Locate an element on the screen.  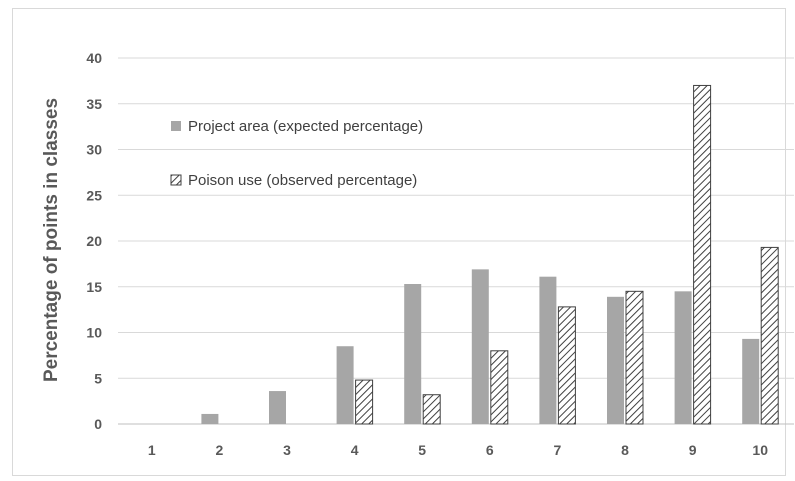
x-tick-label: 4 is located at coordinates (355, 450).